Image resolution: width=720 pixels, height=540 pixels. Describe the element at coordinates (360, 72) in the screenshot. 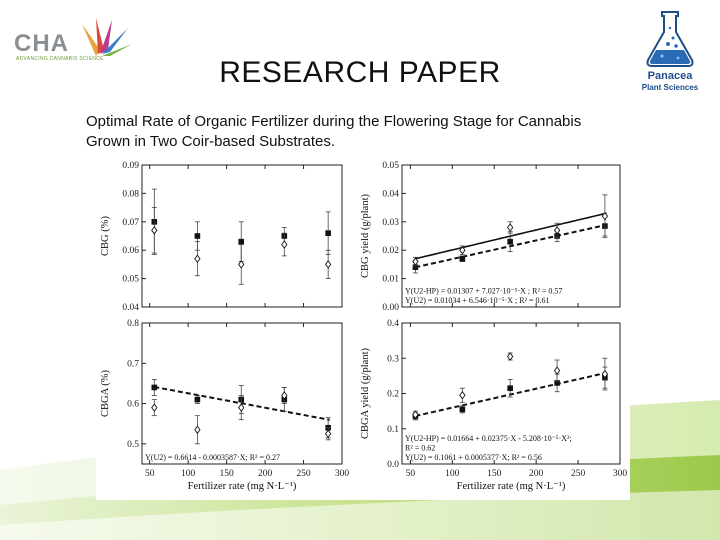

I see `slide-title: RESEARCH PAPER` at that location.